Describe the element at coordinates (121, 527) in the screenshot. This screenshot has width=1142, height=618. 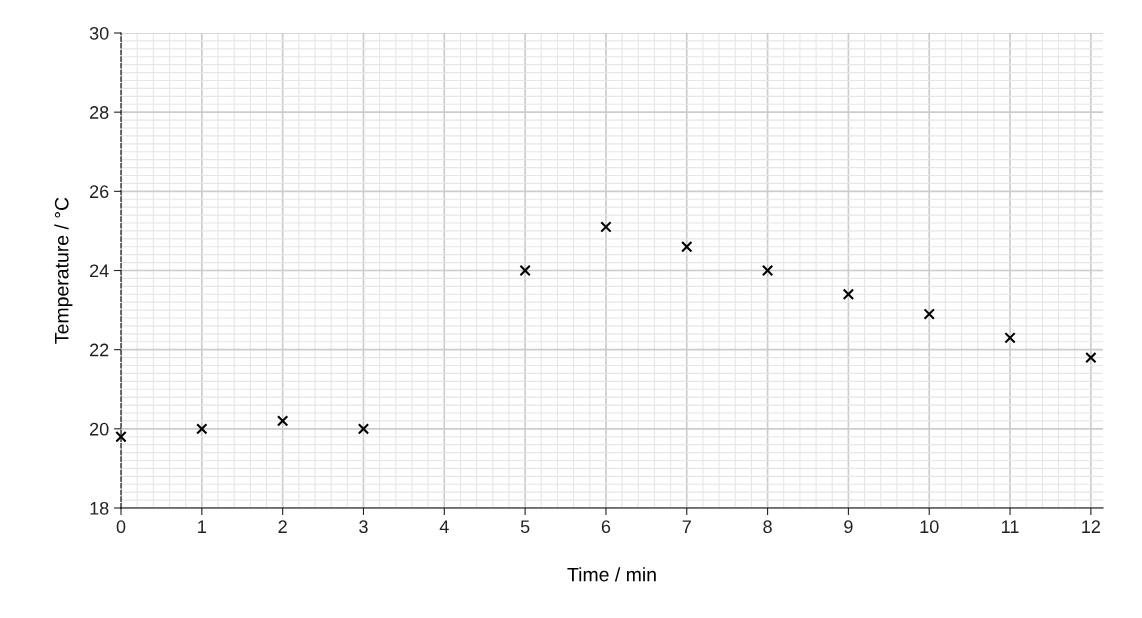
I see `x-tick-label: 0` at that location.